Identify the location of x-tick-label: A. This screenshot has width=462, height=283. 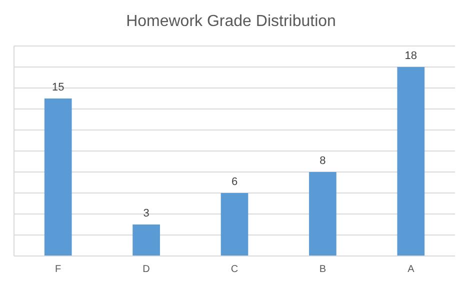
(411, 269).